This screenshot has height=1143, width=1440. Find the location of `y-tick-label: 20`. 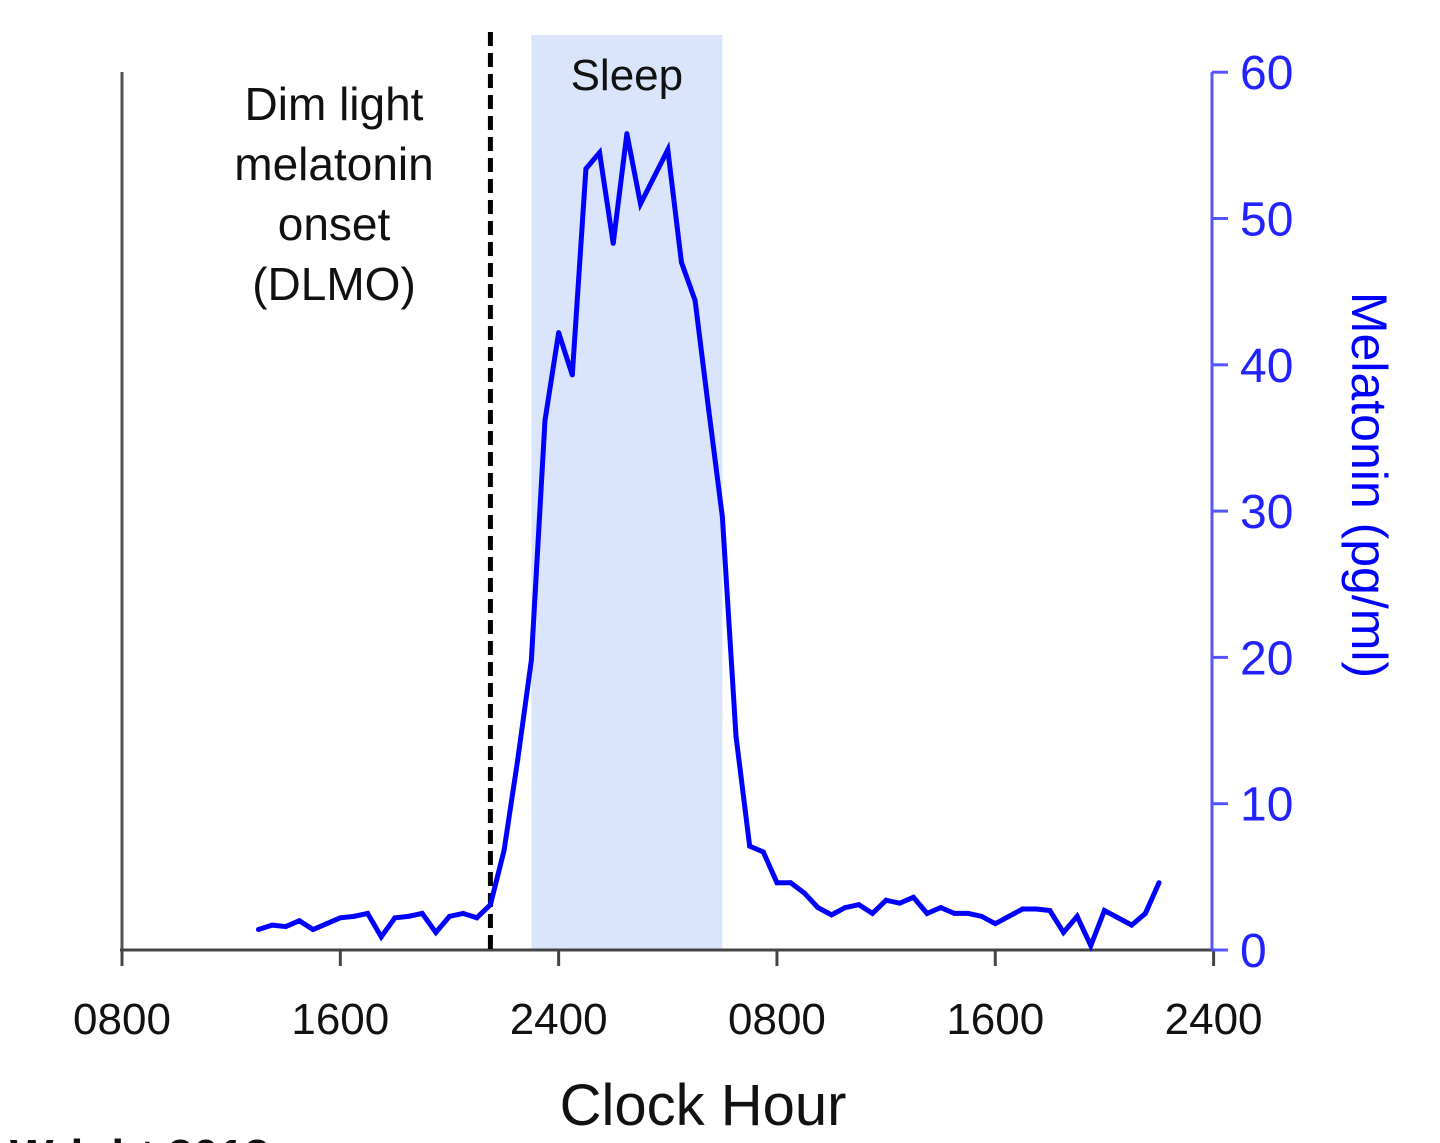

y-tick-label: 20 is located at coordinates (1266, 658).